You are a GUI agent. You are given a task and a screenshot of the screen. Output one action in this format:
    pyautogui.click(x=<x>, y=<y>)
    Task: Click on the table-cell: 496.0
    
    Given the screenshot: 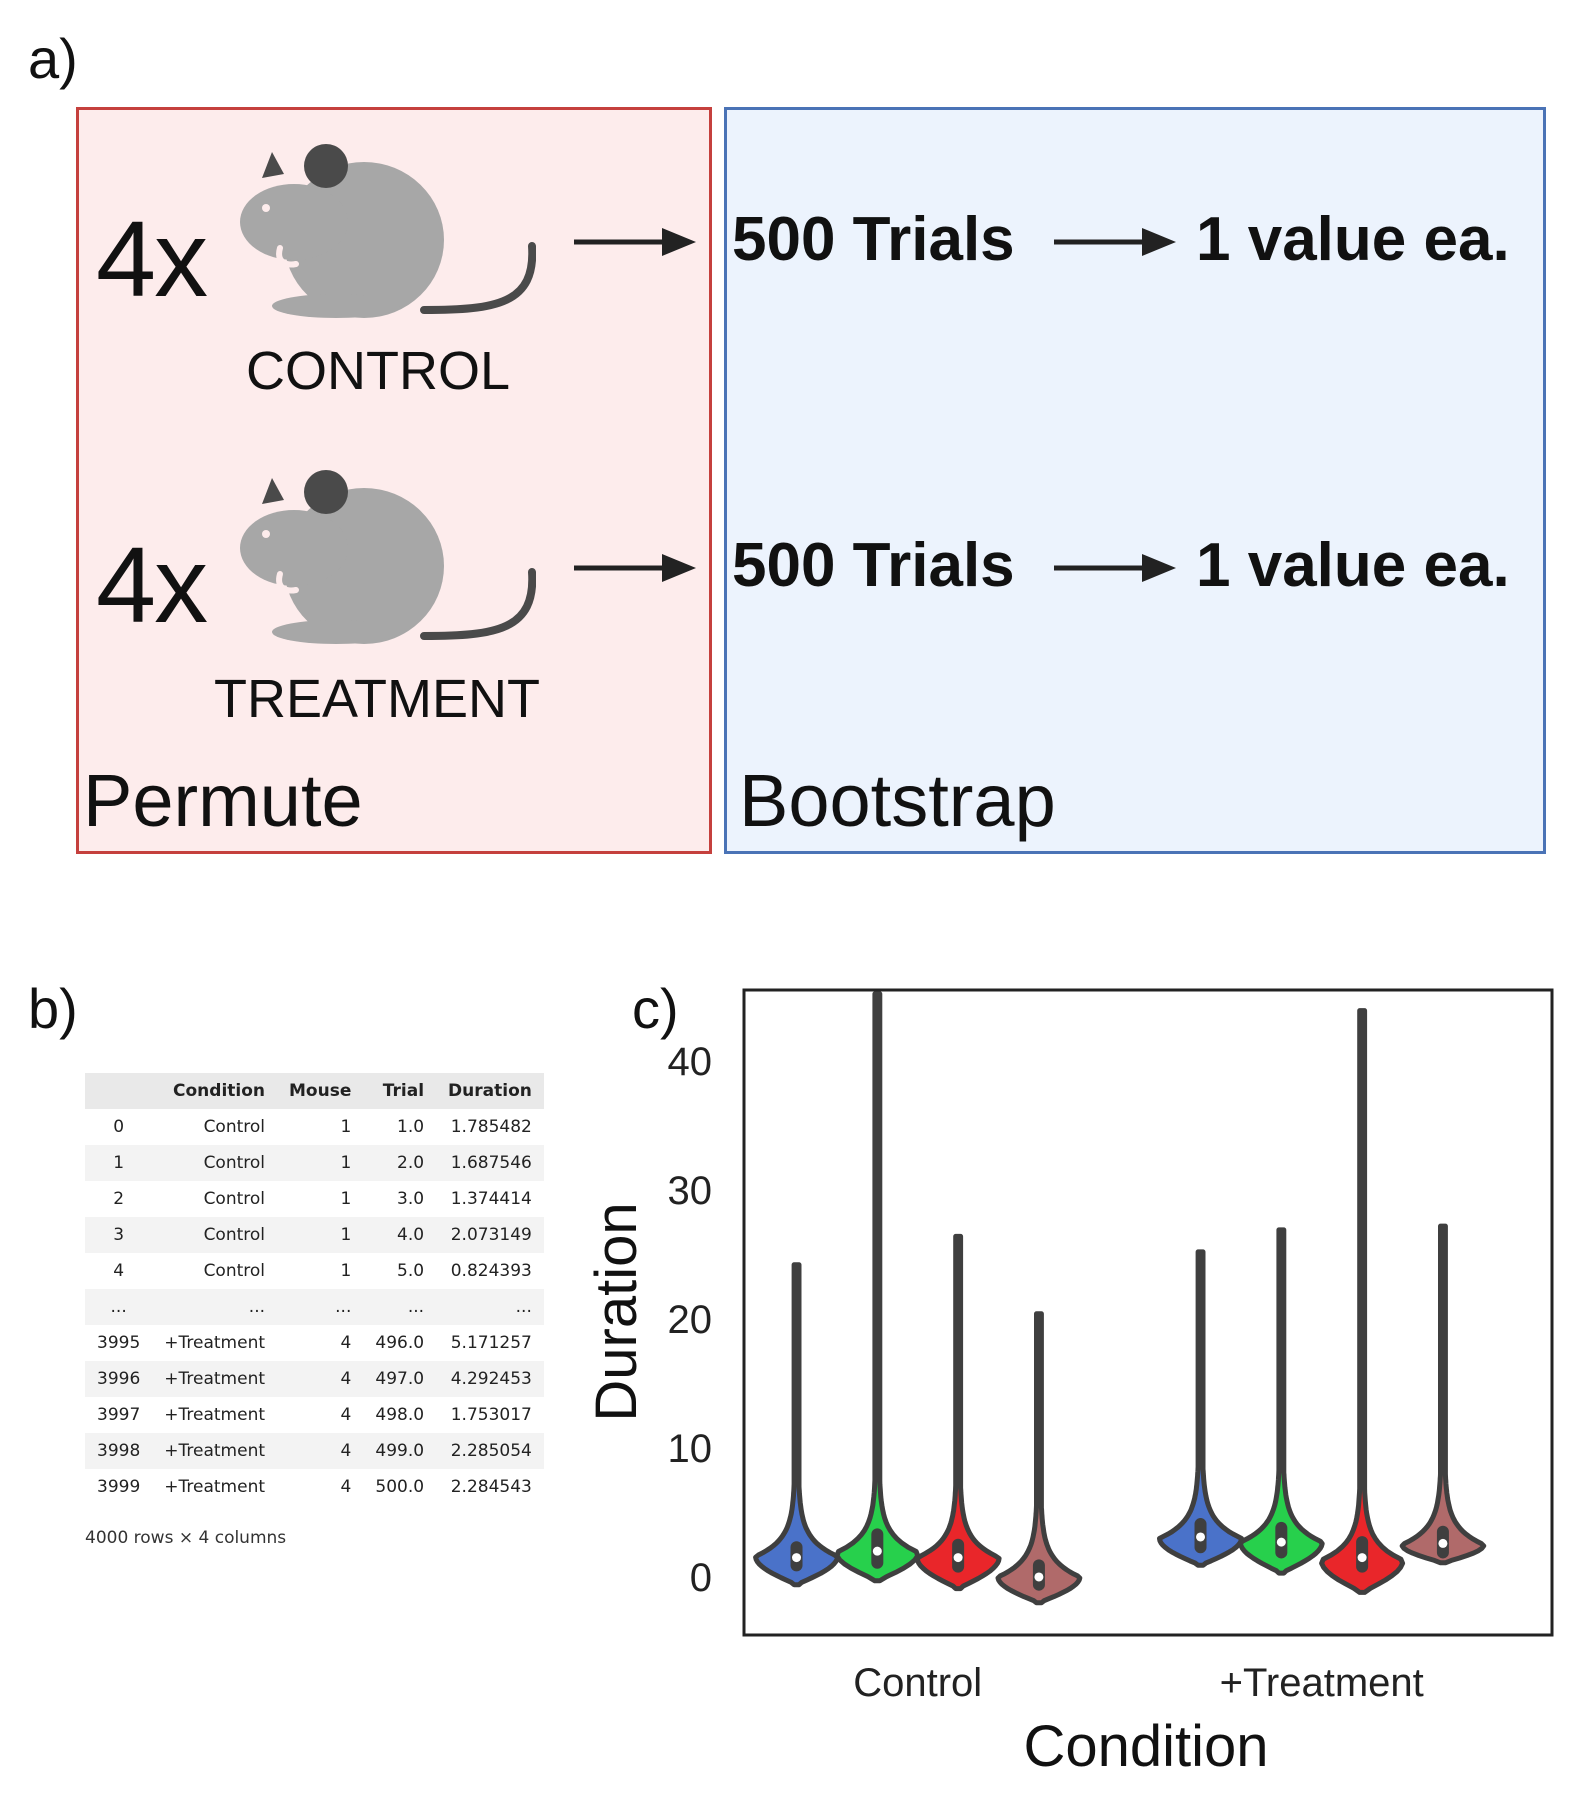 What is the action you would take?
    pyautogui.click(x=400, y=1343)
    